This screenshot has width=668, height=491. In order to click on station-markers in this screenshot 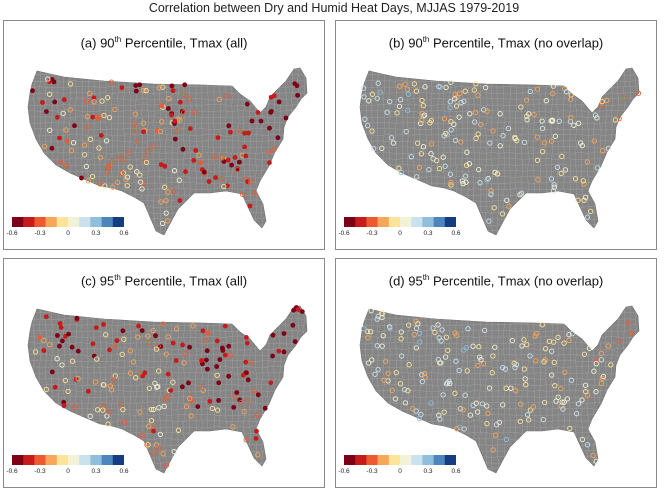, I will do `click(165, 151)`.